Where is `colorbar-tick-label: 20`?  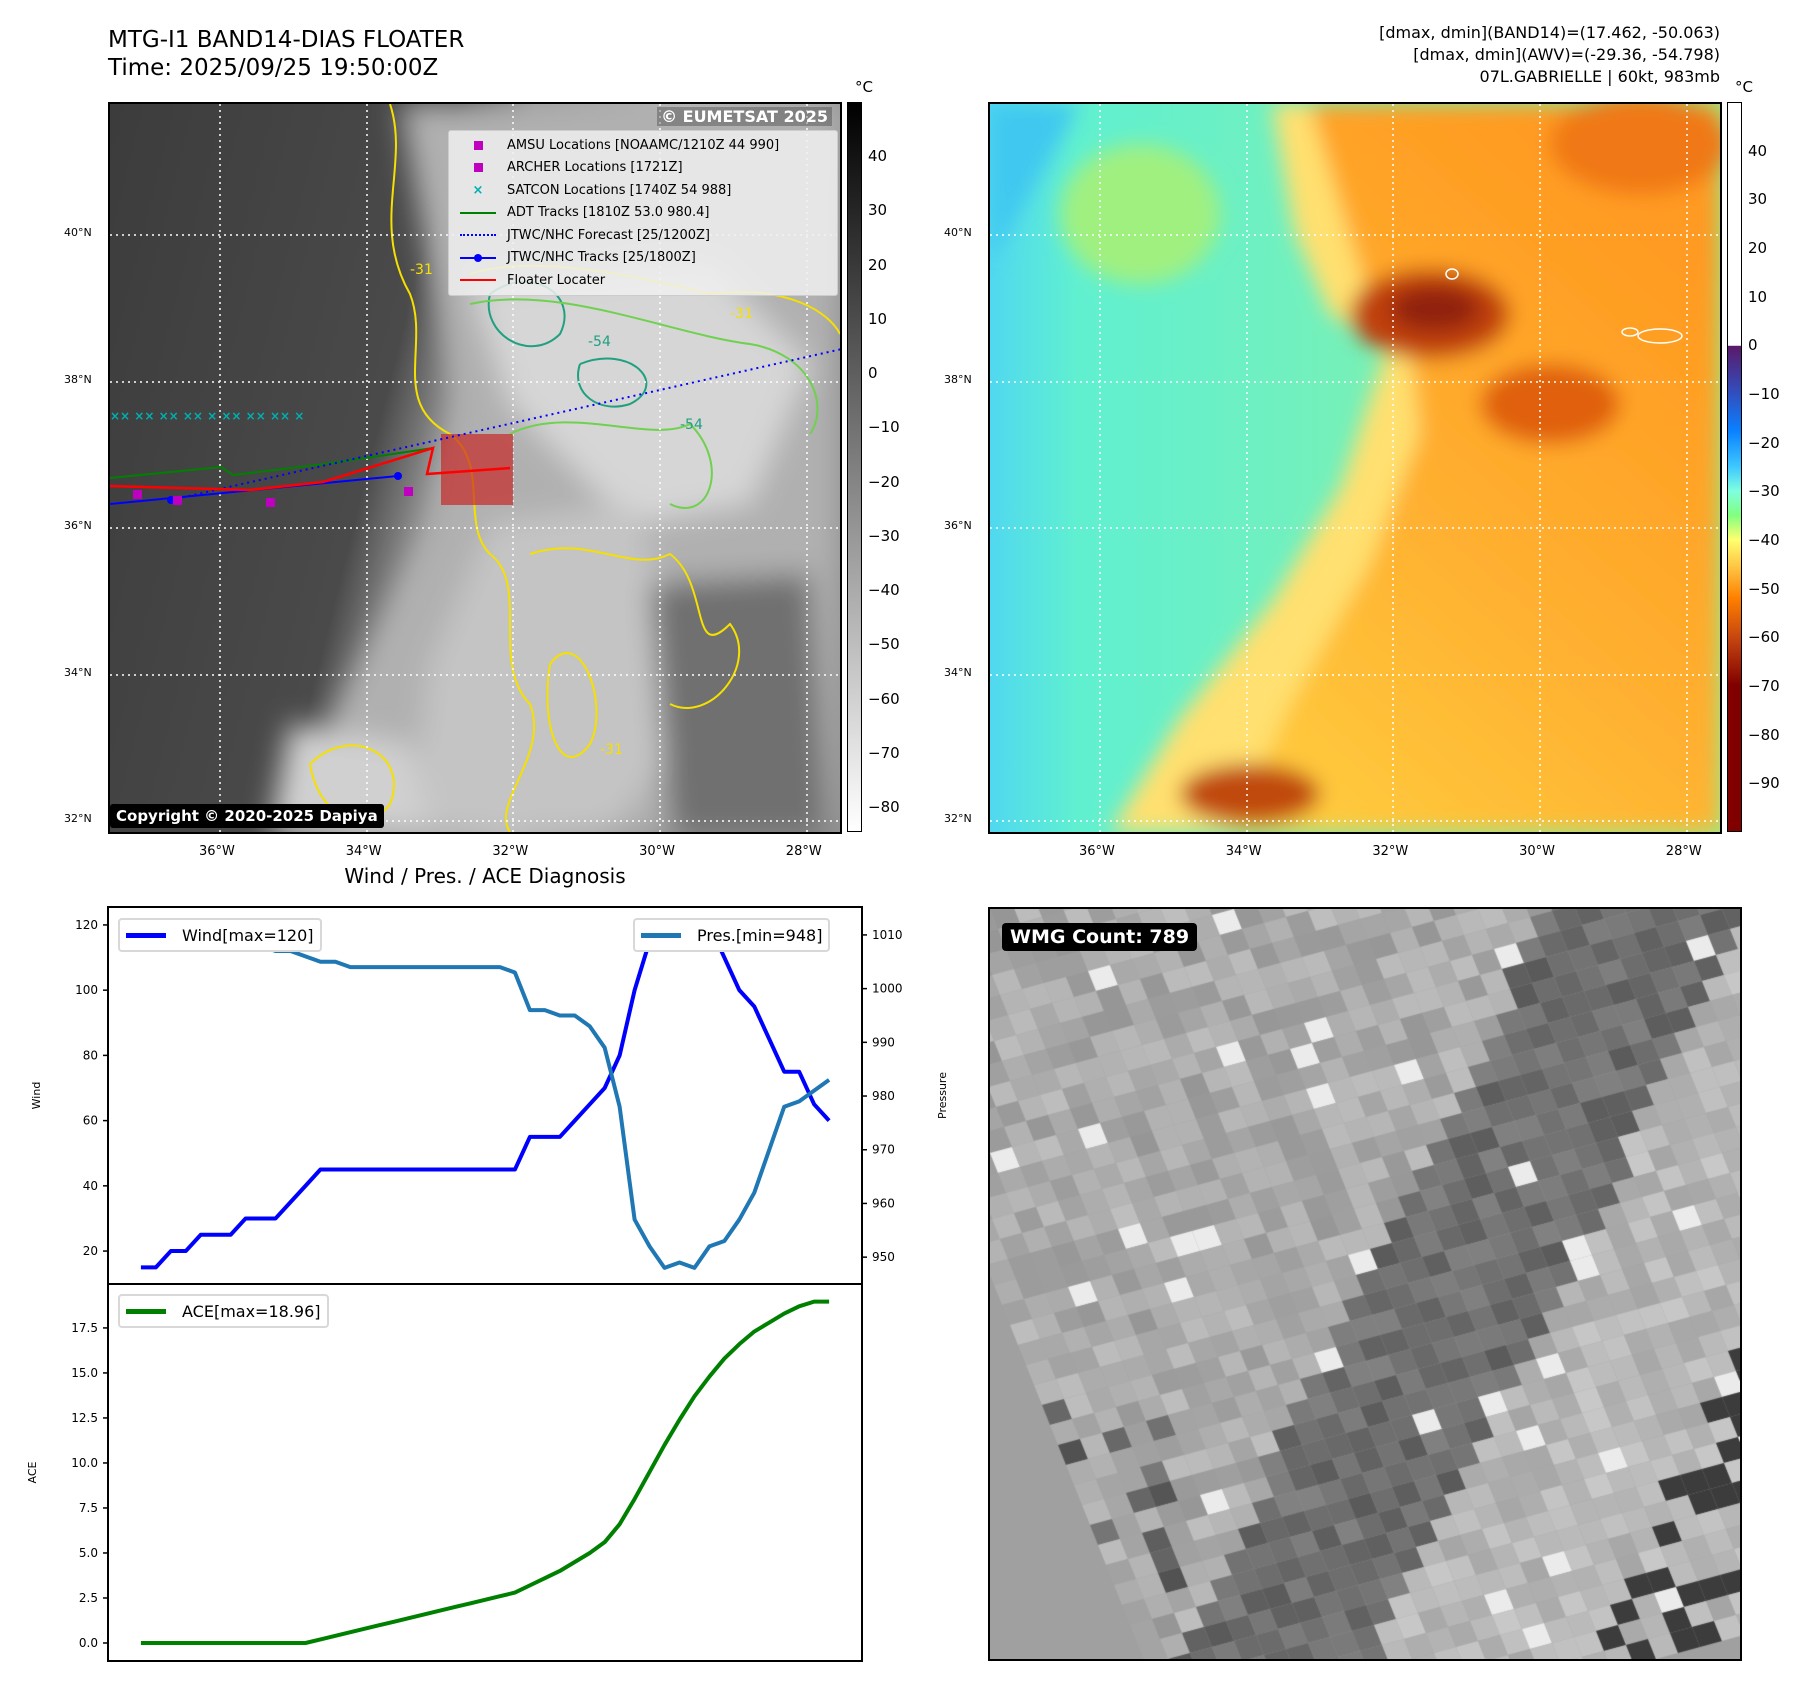 colorbar-tick-label: 20 is located at coordinates (878, 264).